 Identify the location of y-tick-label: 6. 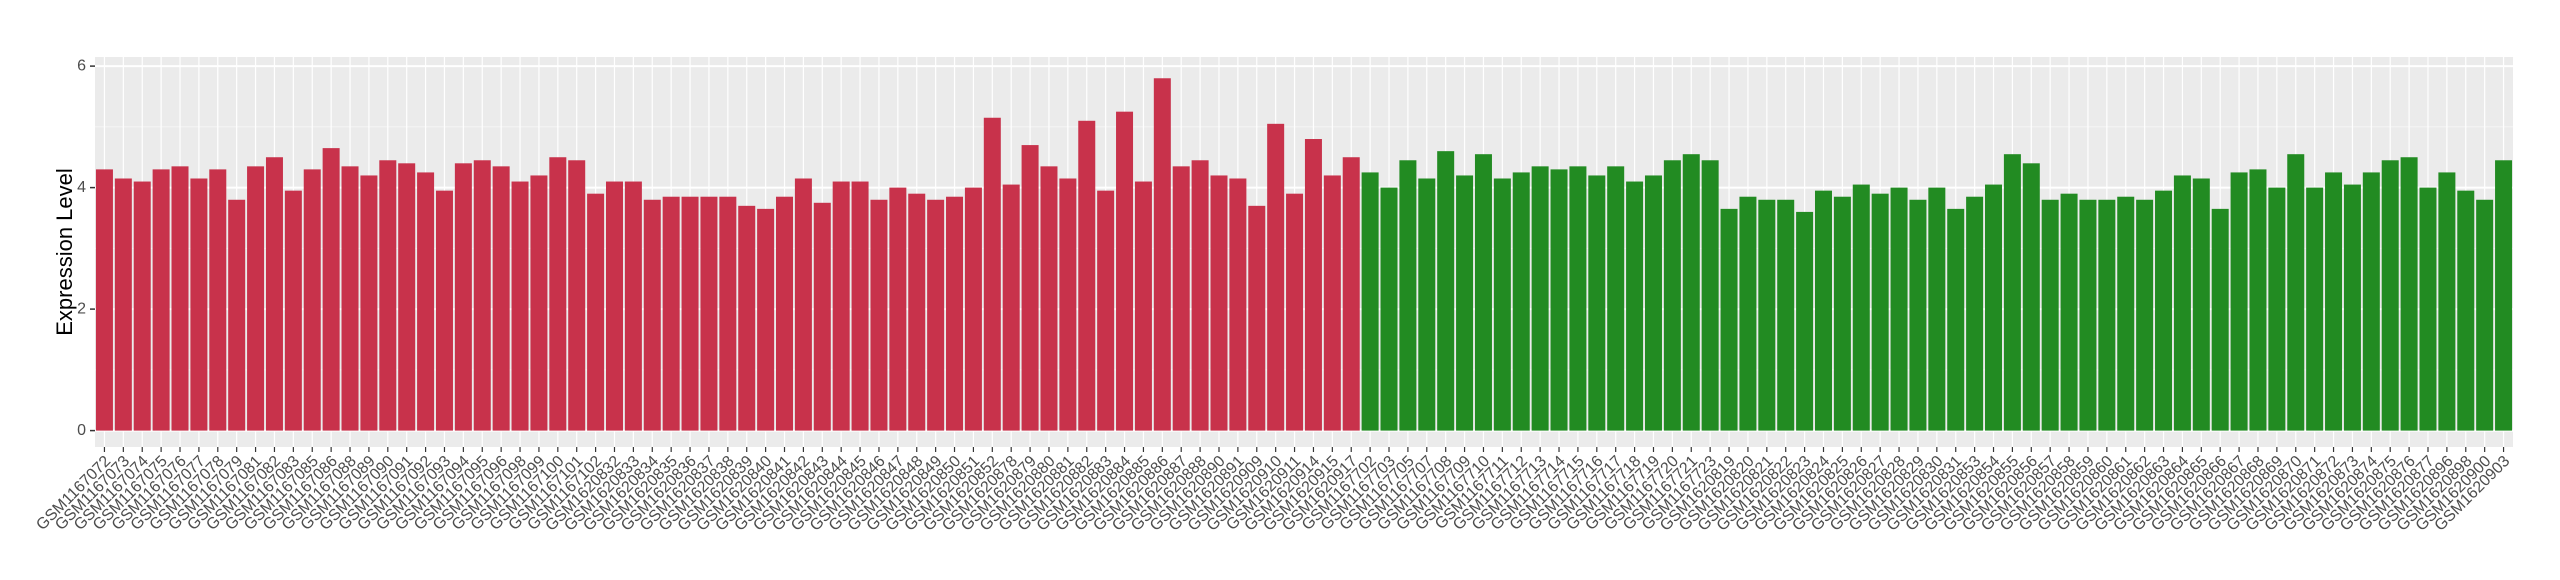
(81, 65).